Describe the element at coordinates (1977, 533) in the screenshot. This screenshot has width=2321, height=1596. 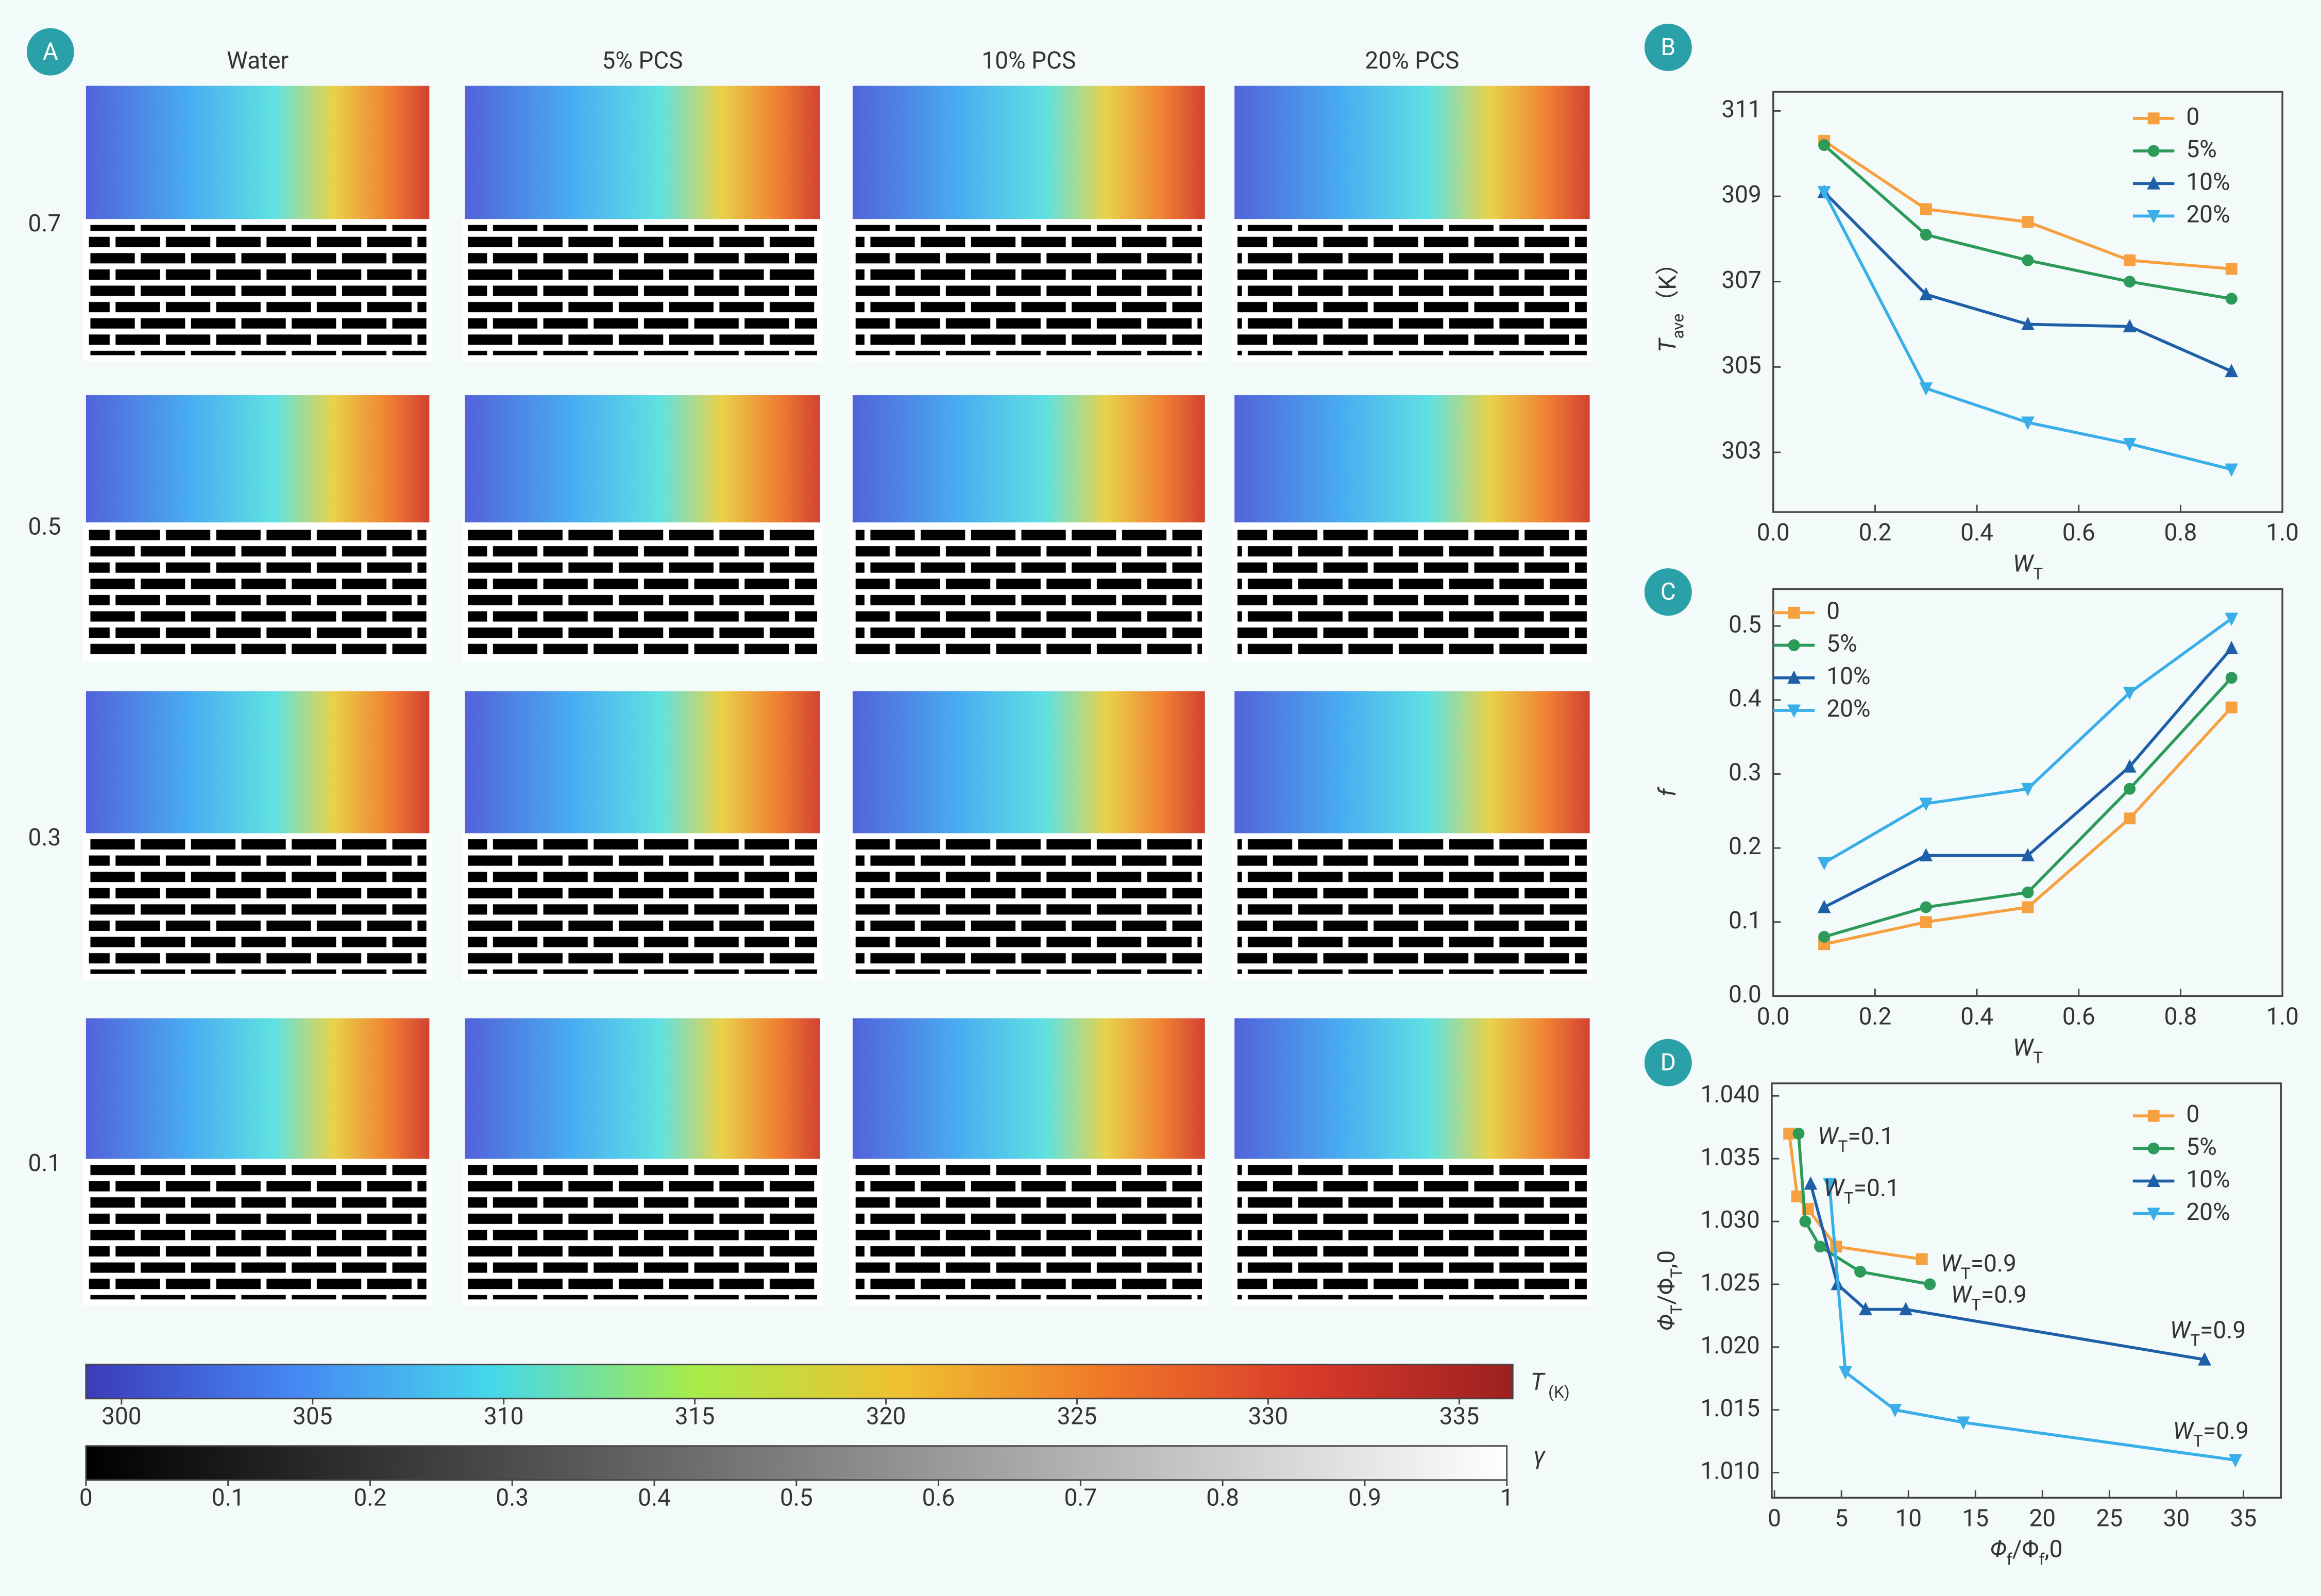
I see `x-tick-label: 0.4` at that location.